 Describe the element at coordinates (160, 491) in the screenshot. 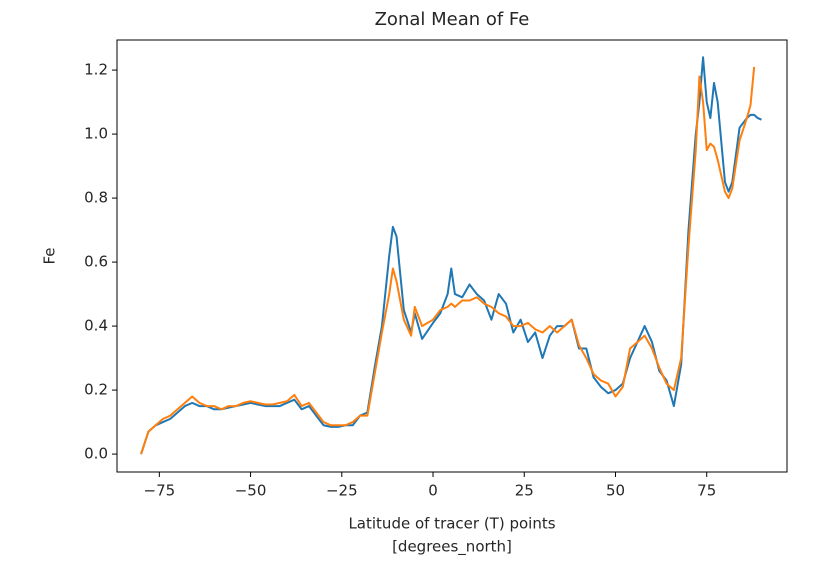

I see `x-tick-label: −75` at that location.